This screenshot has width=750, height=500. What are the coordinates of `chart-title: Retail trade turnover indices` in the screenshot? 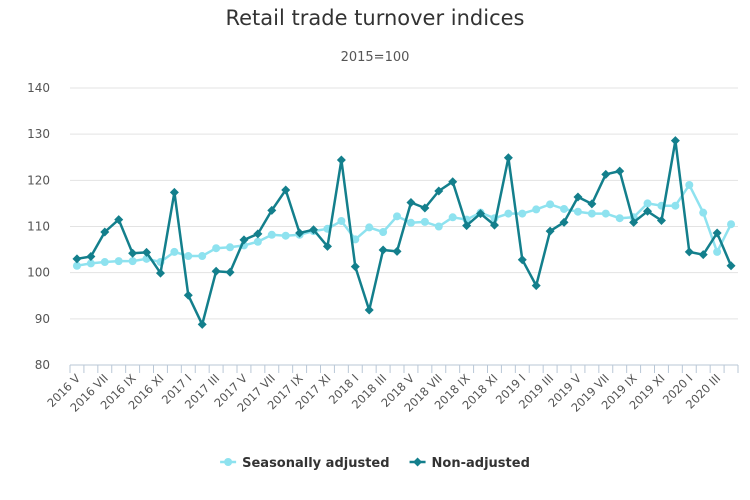 It's located at (375, 18).